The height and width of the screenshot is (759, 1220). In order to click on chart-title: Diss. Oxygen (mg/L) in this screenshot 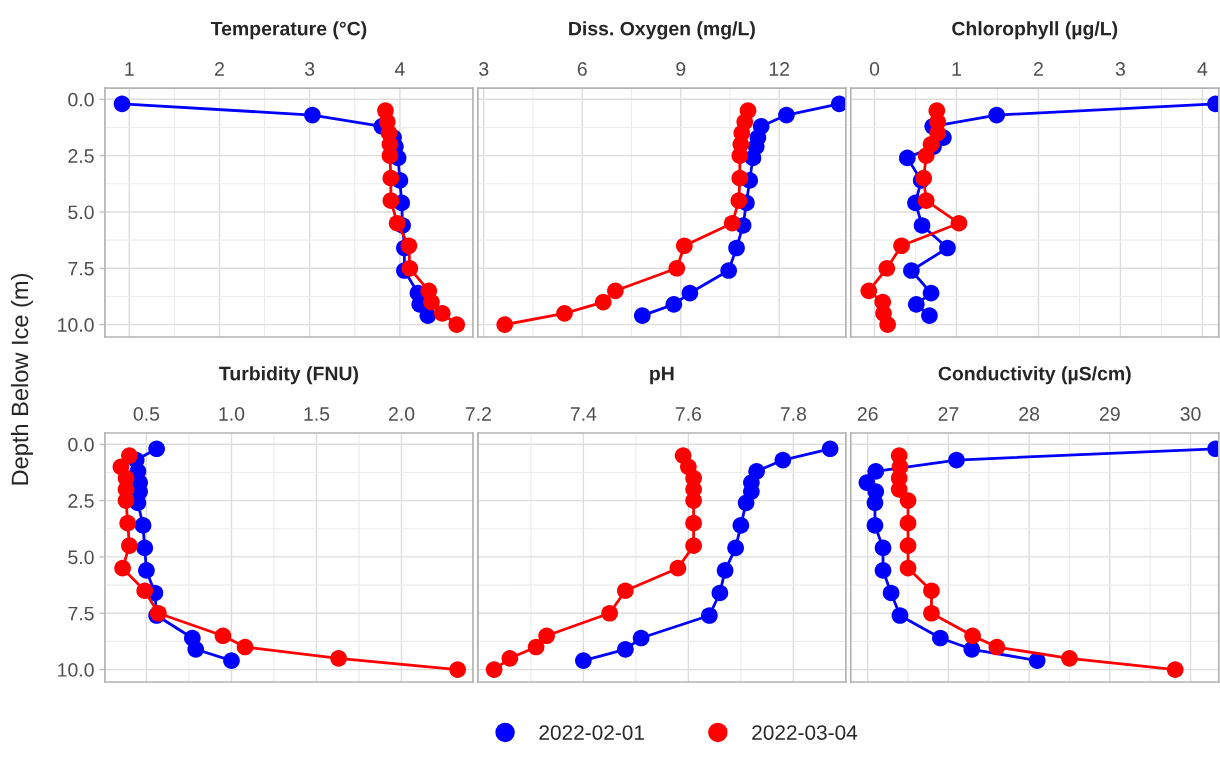, I will do `click(662, 30)`.